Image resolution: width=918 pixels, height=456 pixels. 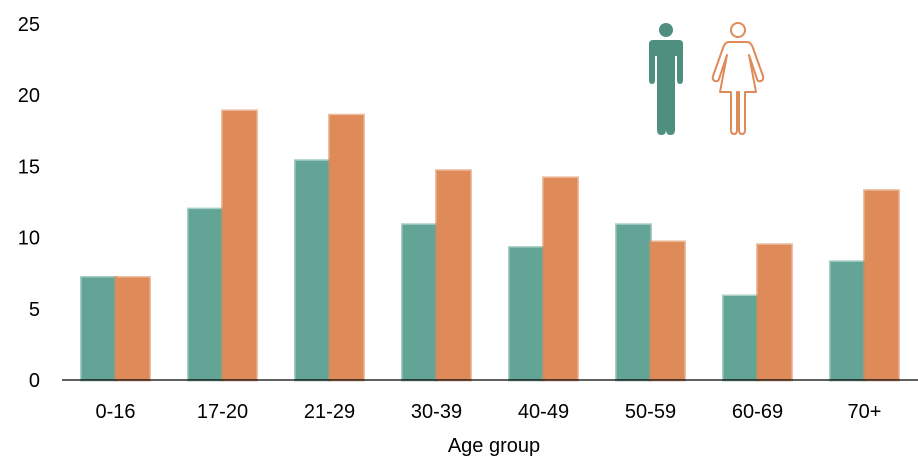 What do you see at coordinates (115, 412) in the screenshot?
I see `x-tick-label: 0-16` at bounding box center [115, 412].